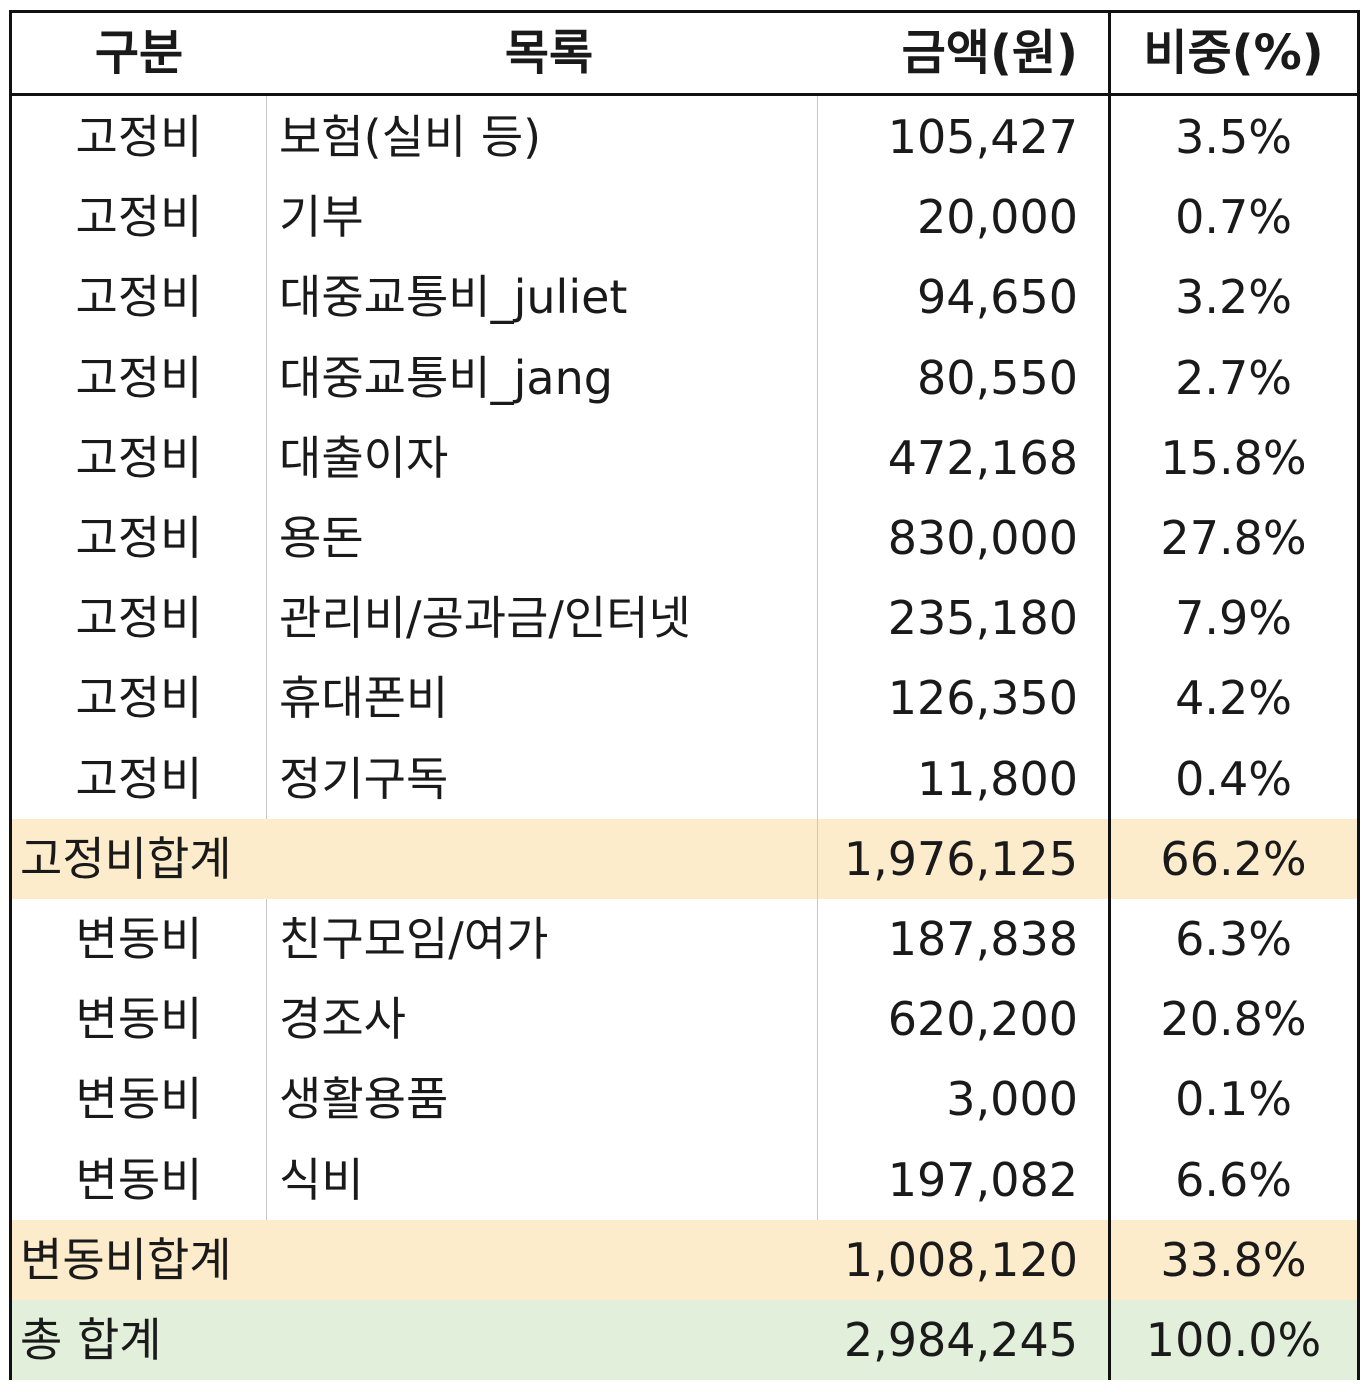 The width and height of the screenshot is (1372, 1392). I want to click on row-share: 6.6%, so click(1233, 1179).